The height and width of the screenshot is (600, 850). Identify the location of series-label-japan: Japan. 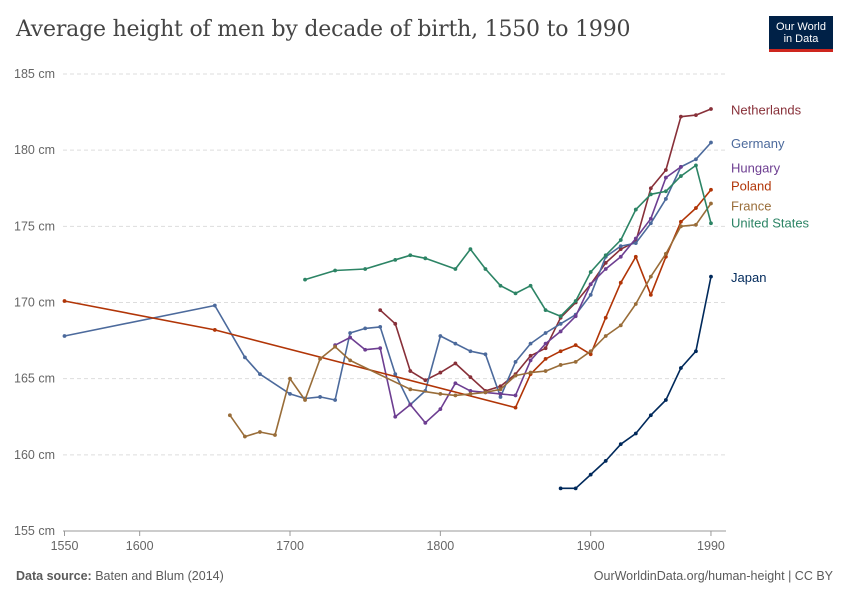
(748, 277).